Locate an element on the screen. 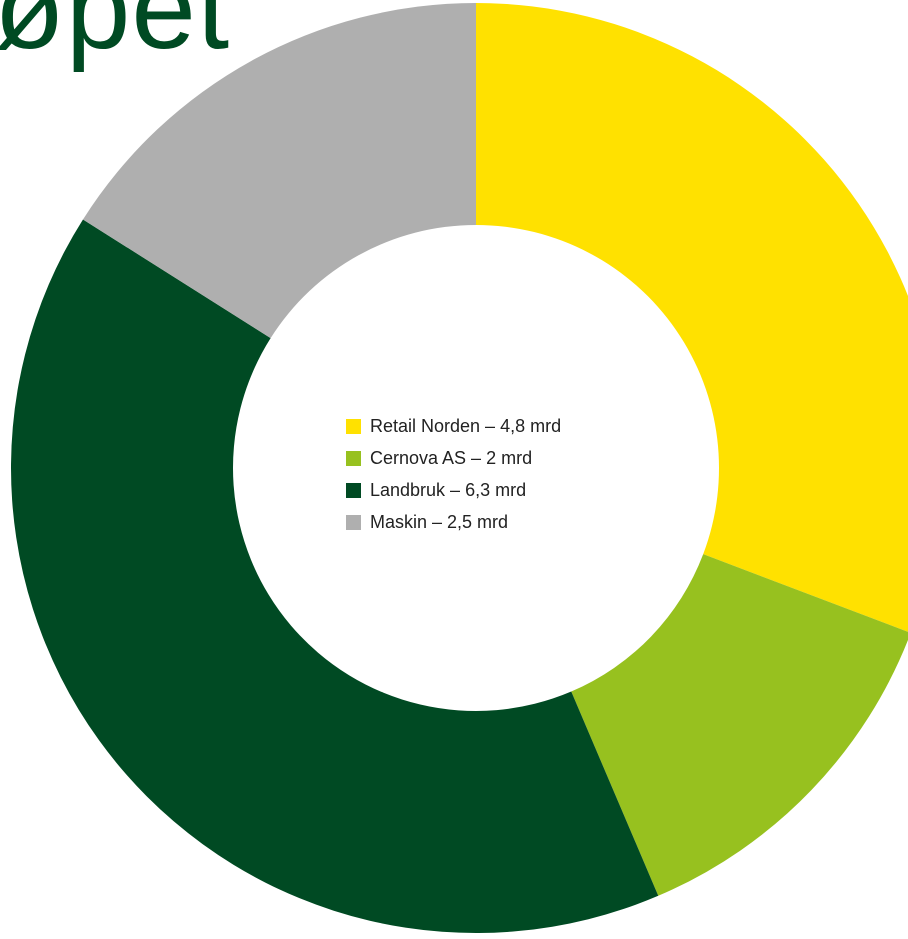 The width and height of the screenshot is (908, 939). legend-item-retail-norden: Retail Norden – 4,8 mrd is located at coordinates (453, 426).